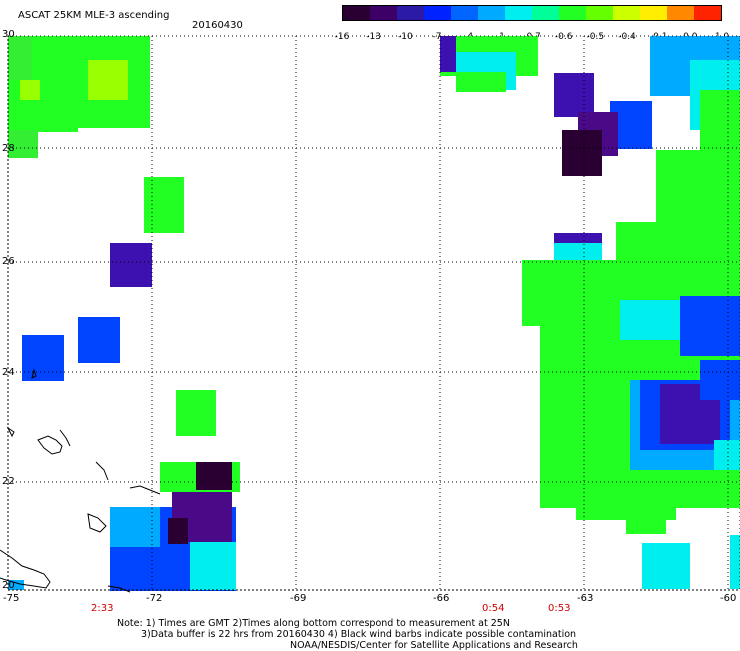  I want to click on coastline-andros, so click(50, 445).